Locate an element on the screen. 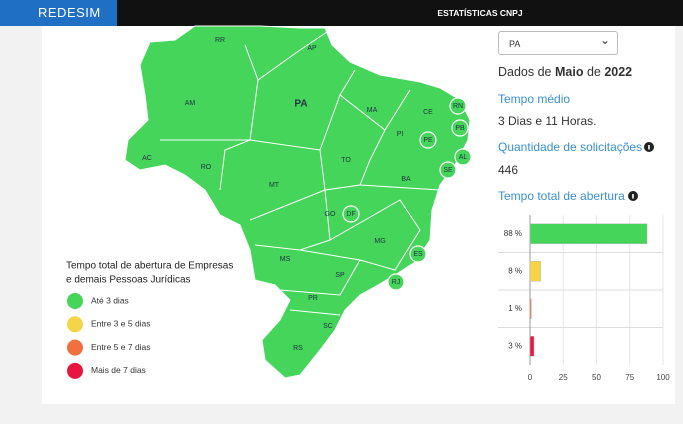  state-label: AP is located at coordinates (312, 48).